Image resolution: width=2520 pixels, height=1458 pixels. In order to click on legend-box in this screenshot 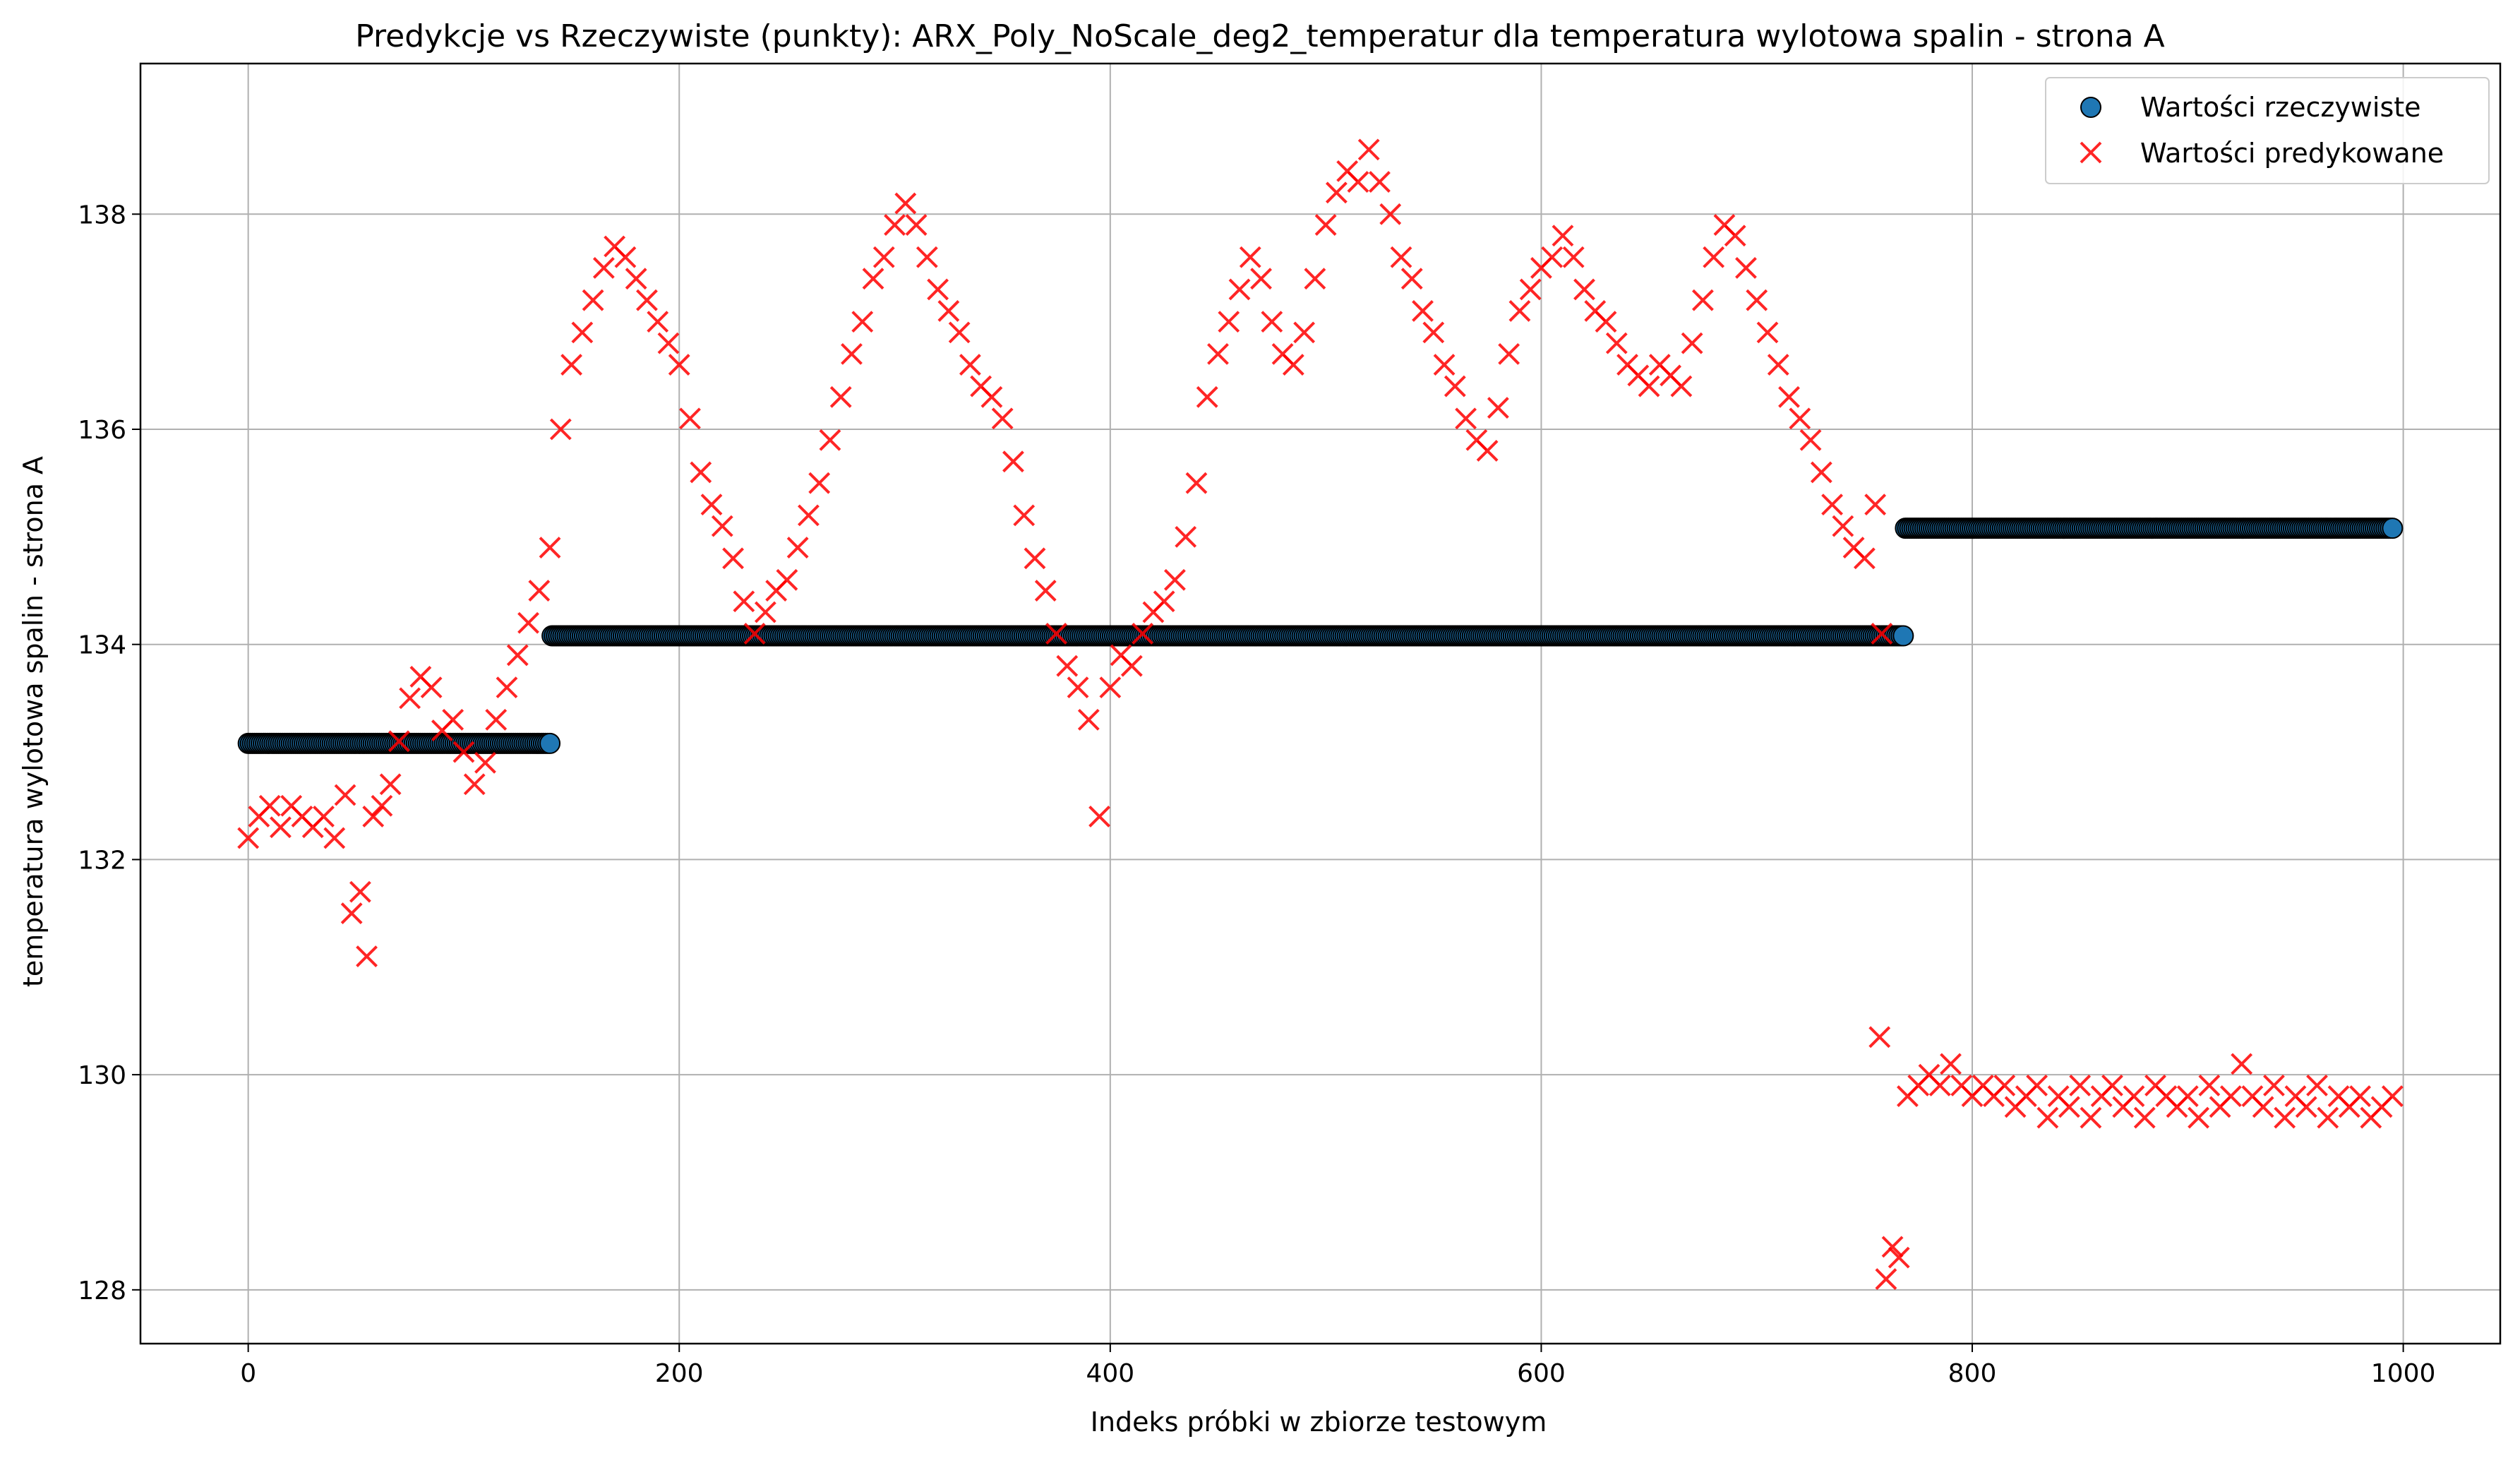, I will do `click(2268, 130)`.